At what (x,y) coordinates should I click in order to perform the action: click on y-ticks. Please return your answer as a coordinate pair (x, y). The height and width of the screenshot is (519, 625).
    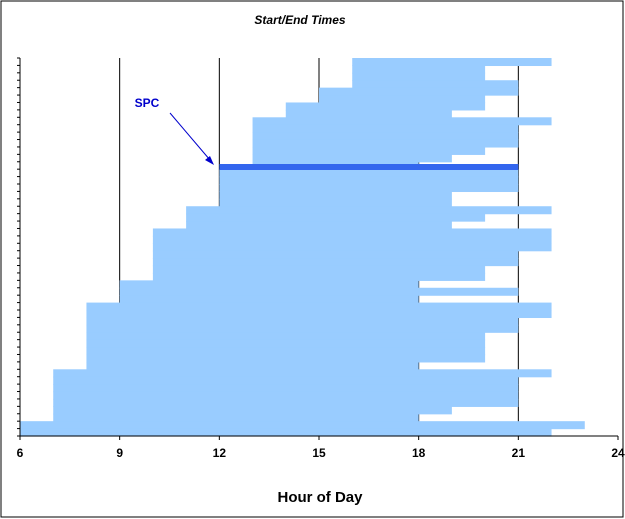
    Looking at the image, I should click on (18, 247).